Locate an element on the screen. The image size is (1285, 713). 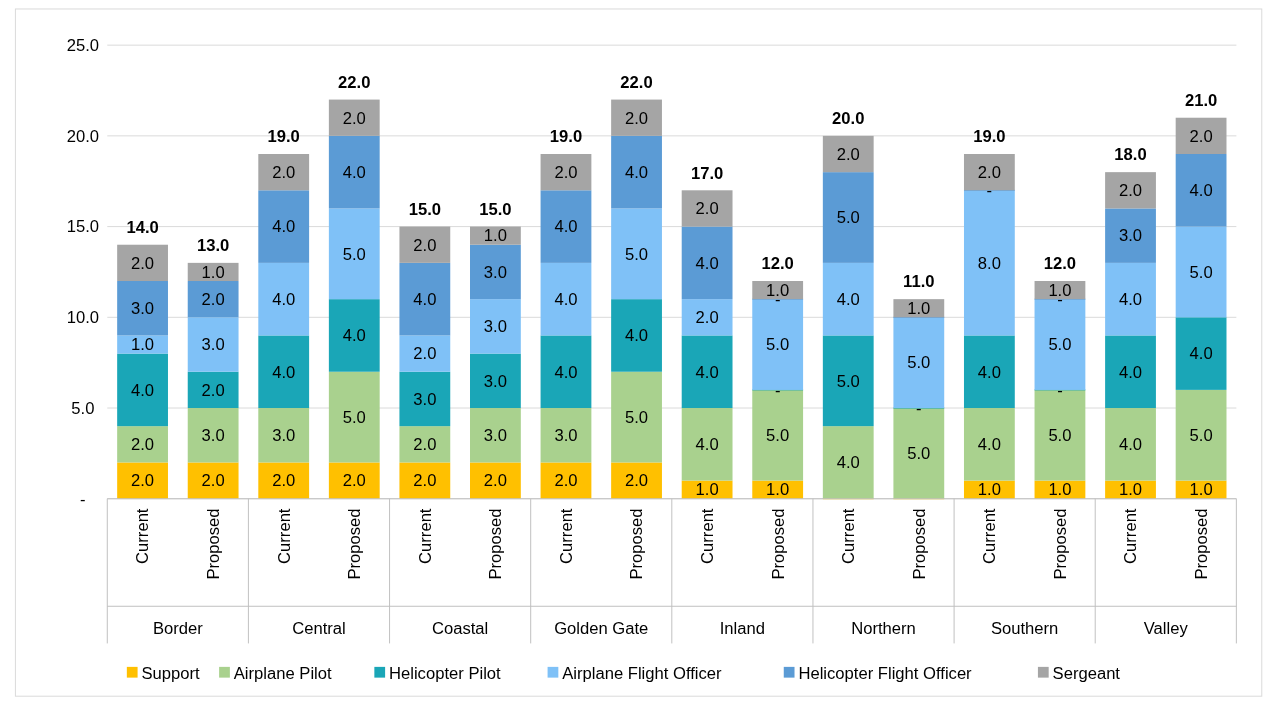
total-label: 12.0 is located at coordinates (1060, 264).